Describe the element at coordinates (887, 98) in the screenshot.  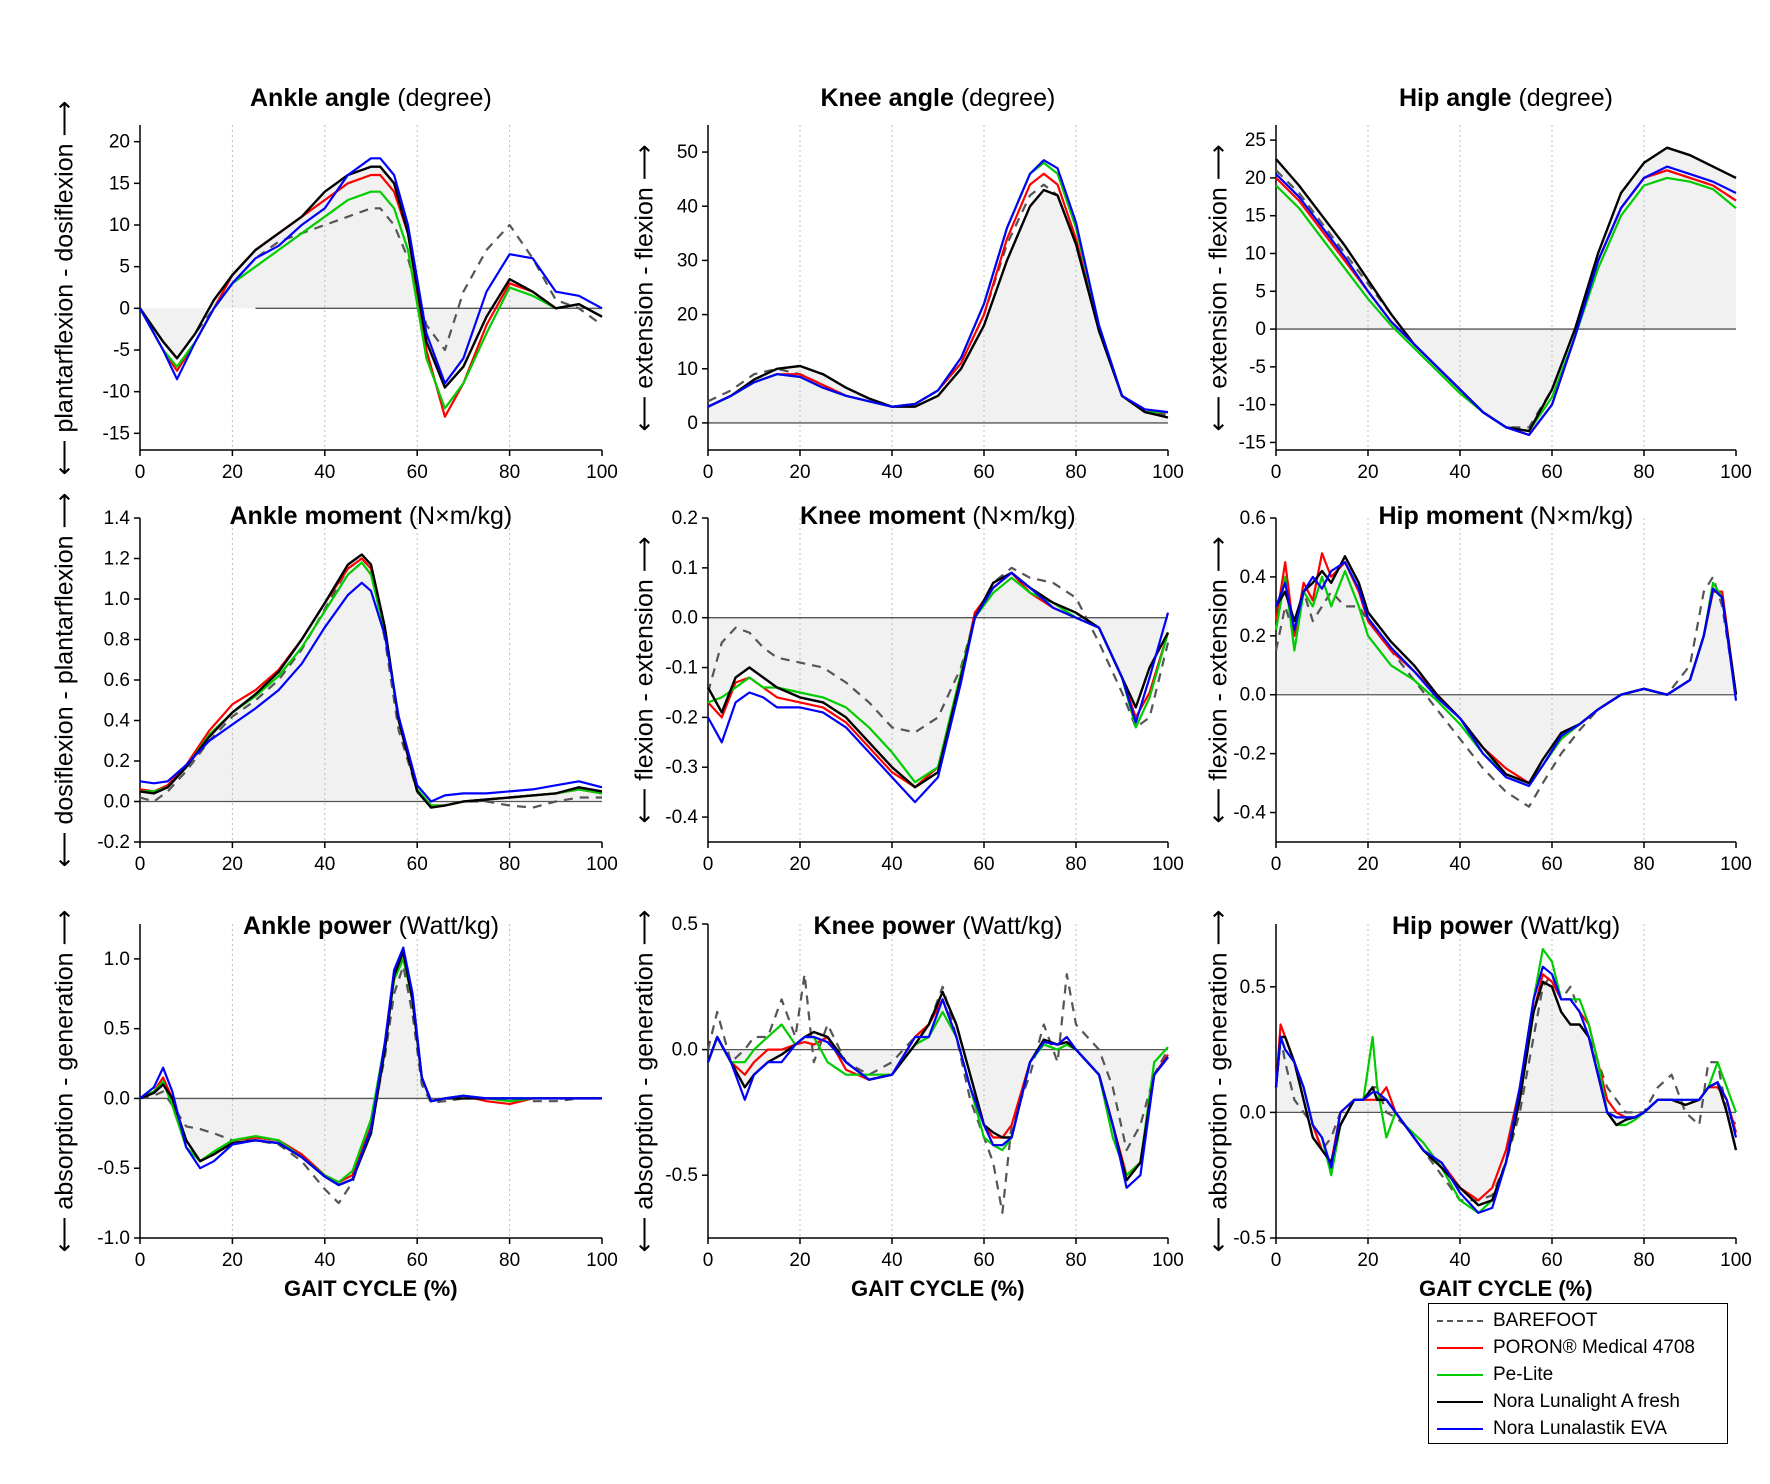
I see `panel-title-bold: Knee angle` at that location.